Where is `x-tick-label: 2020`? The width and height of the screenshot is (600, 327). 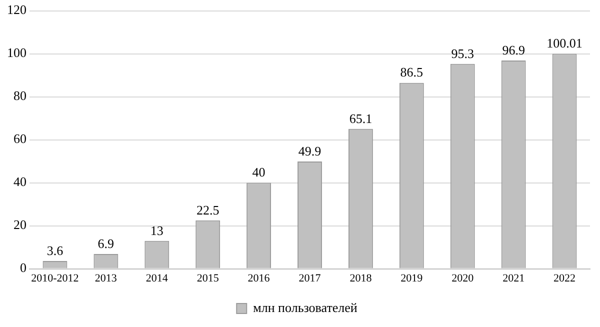
x-tick-label: 2020 is located at coordinates (463, 278).